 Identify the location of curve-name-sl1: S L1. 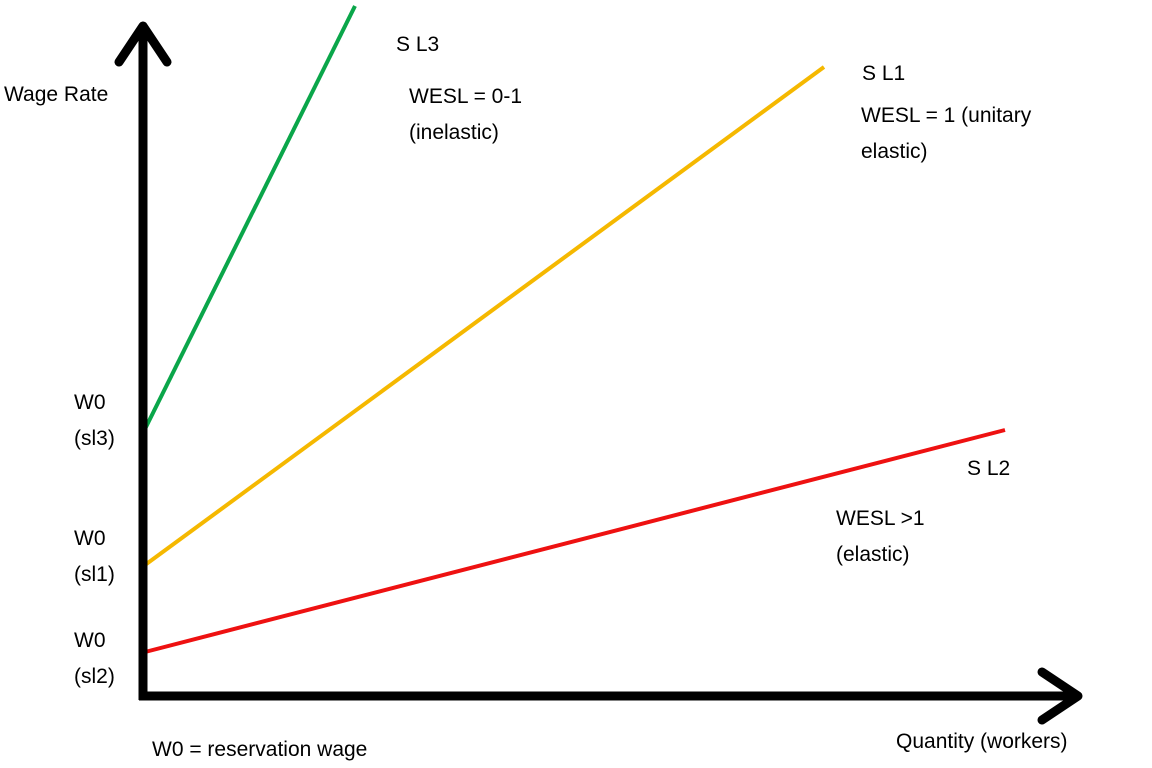
(884, 73).